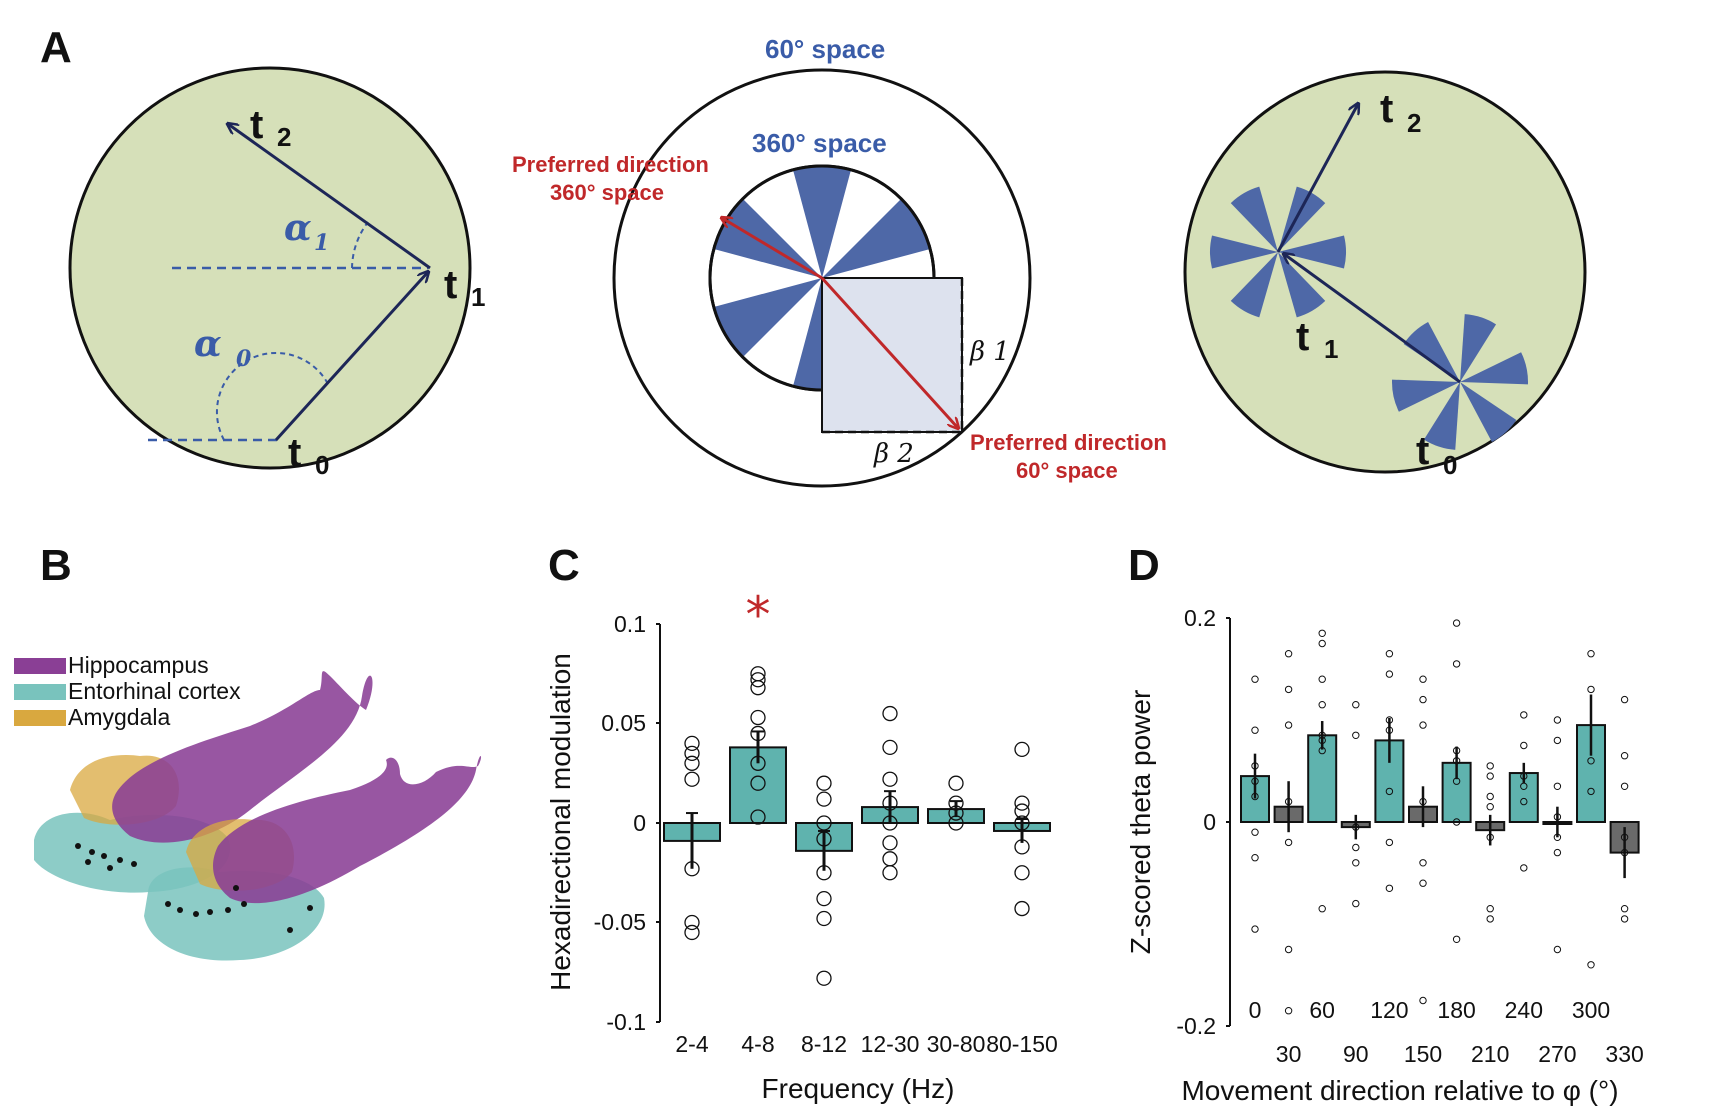  I want to click on label-t1-right: t, so click(1302, 337).